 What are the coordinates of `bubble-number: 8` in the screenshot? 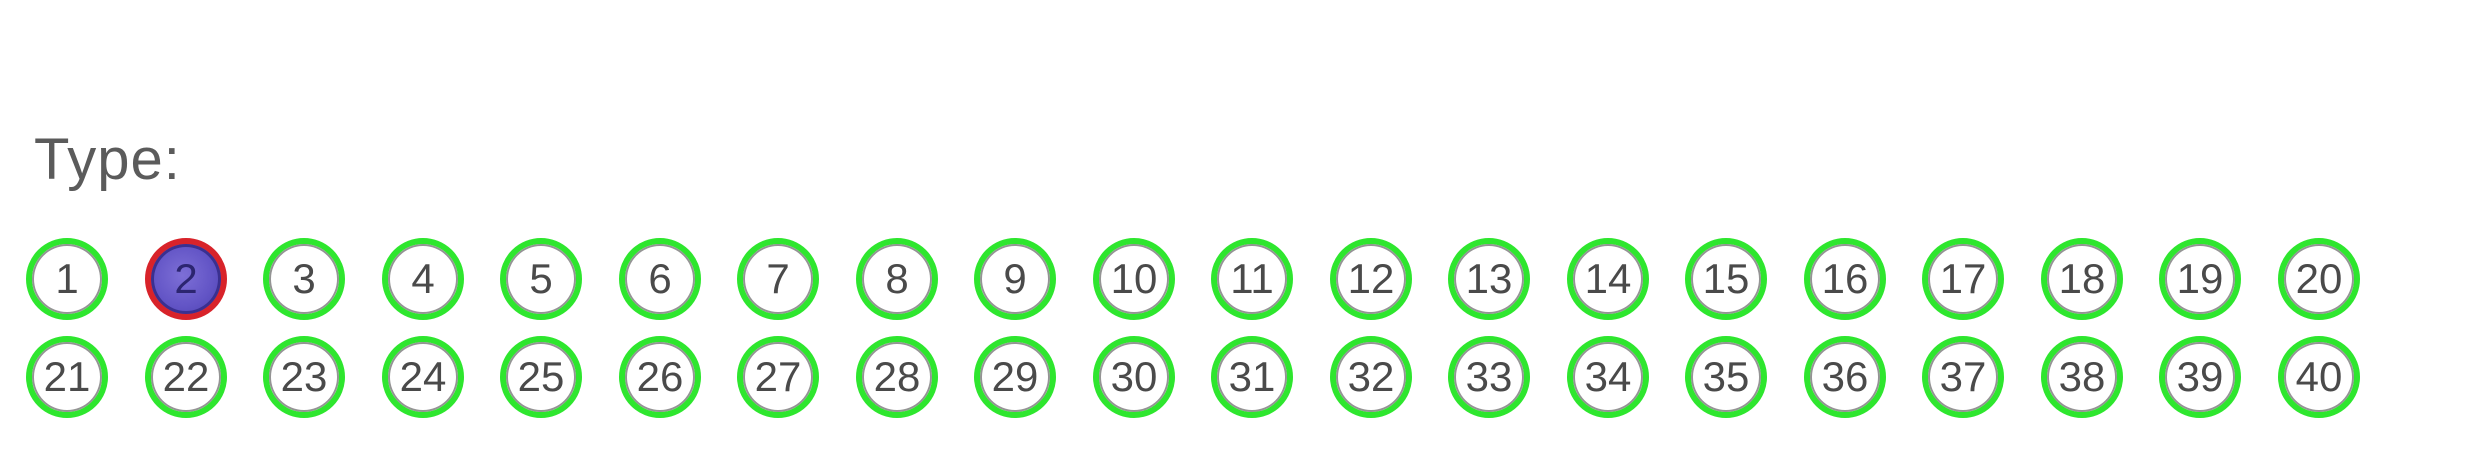 It's located at (897, 278).